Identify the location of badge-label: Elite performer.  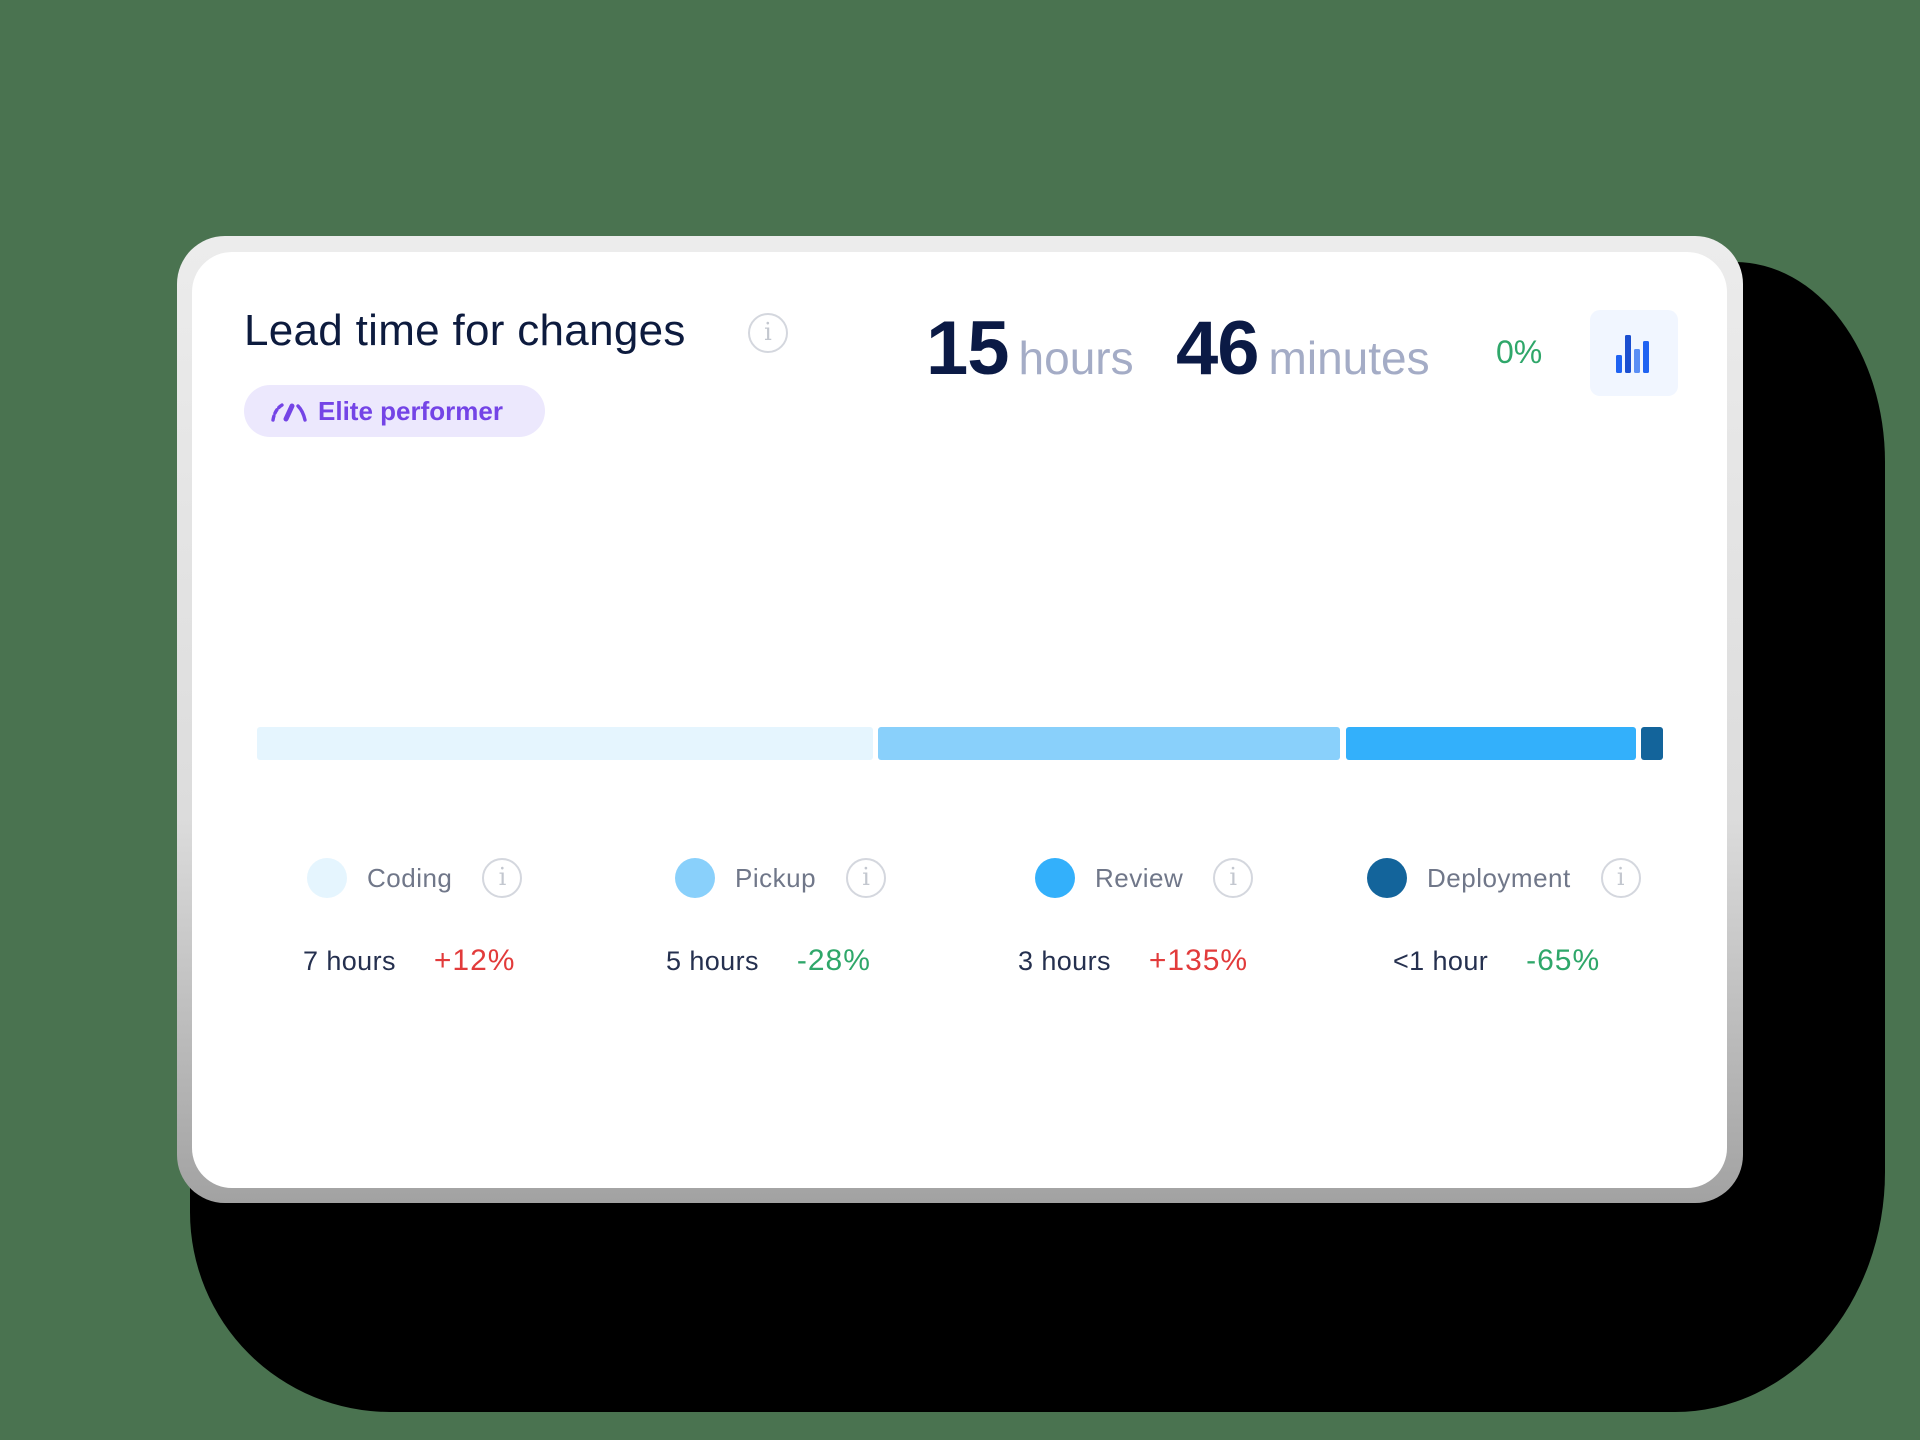
(410, 410).